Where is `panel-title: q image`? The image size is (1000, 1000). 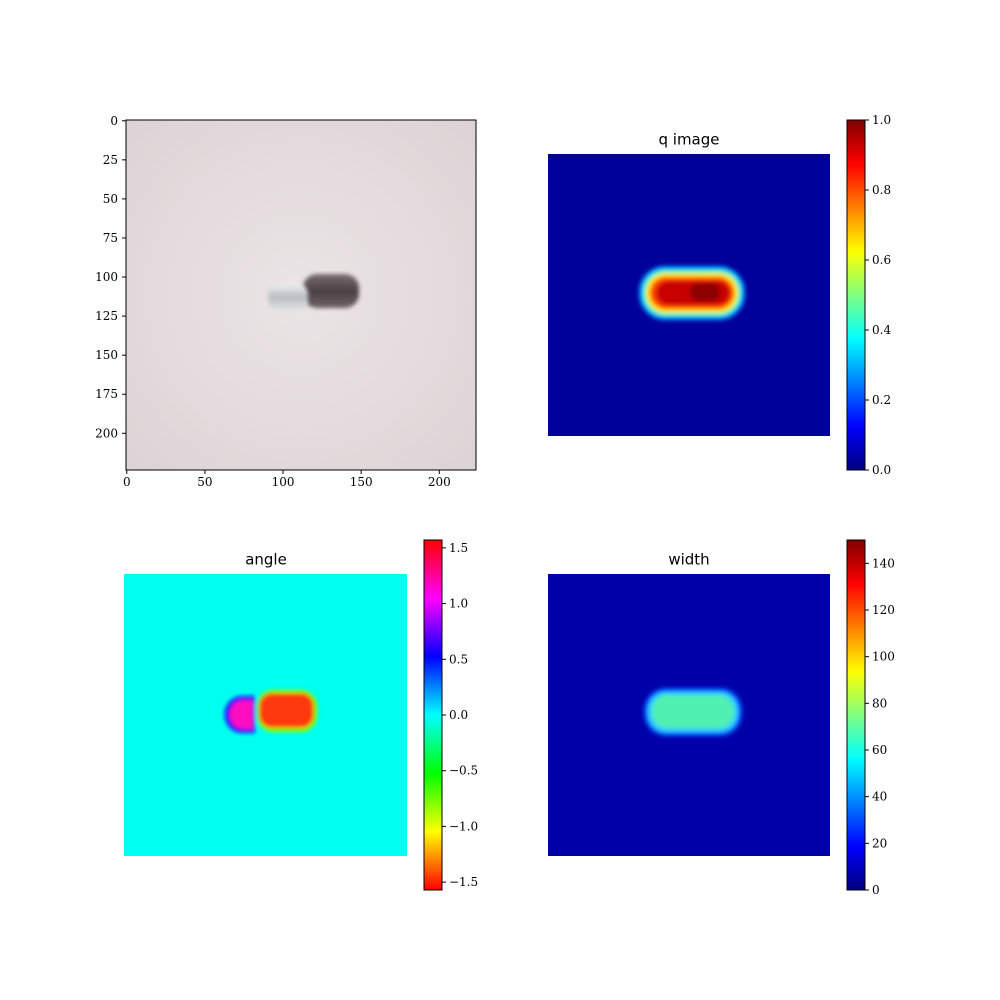 panel-title: q image is located at coordinates (688, 140).